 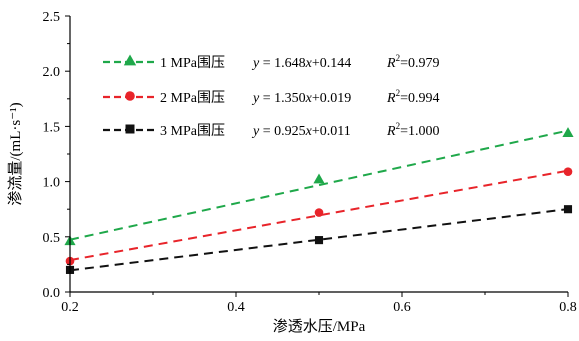 I want to click on x-tick-label: 0.8, so click(x=568, y=307).